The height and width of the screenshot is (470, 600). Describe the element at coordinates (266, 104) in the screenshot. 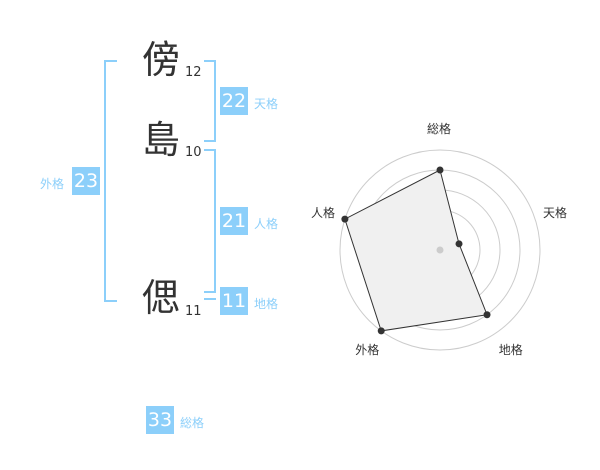

I see `tenkaku-label: 天格` at that location.